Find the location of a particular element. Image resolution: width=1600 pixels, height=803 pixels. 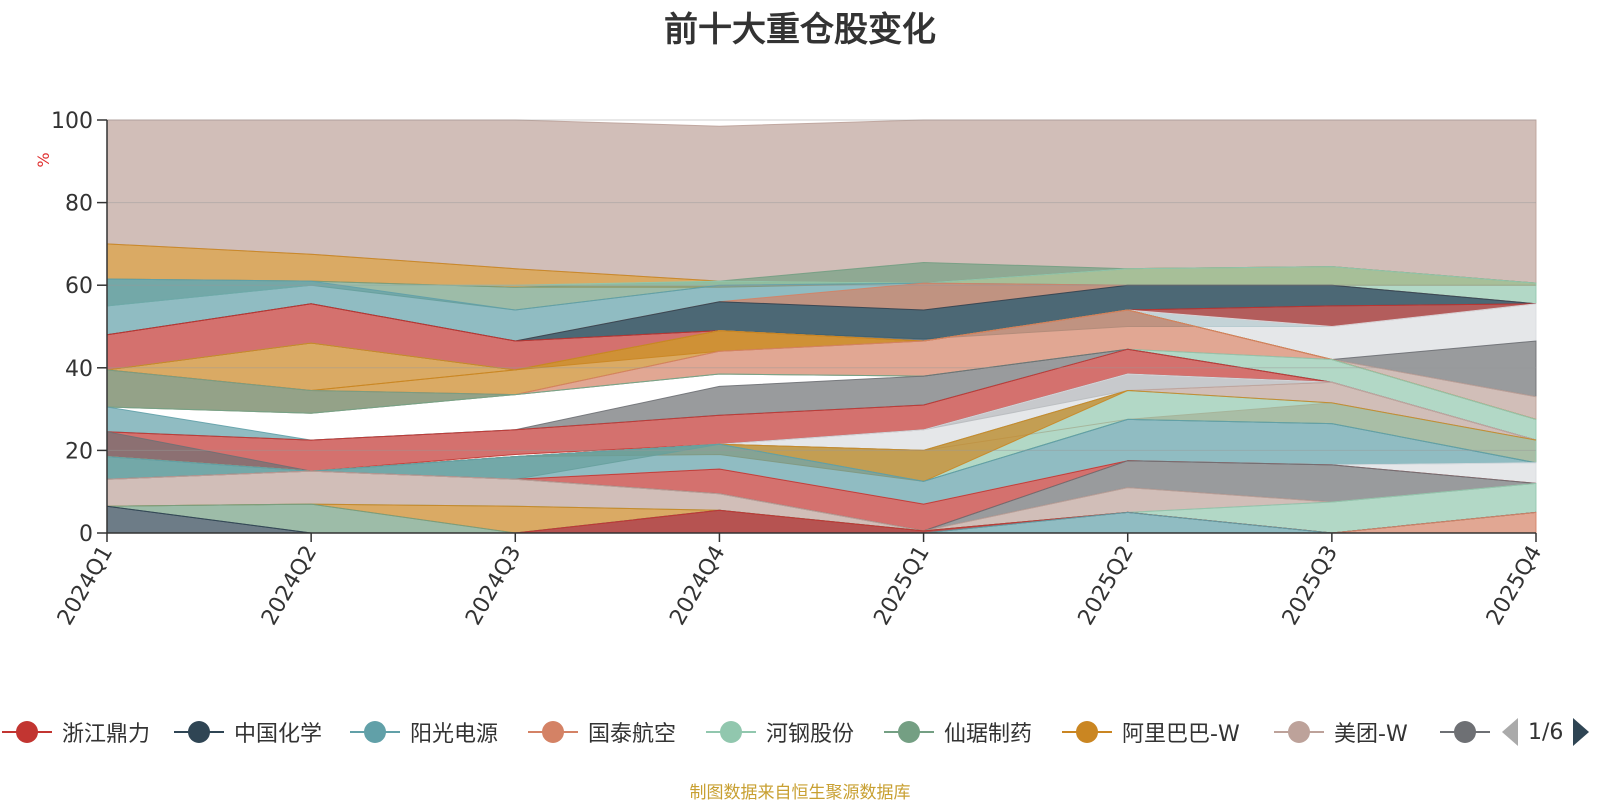

y-tick-label: 80 is located at coordinates (79, 204).